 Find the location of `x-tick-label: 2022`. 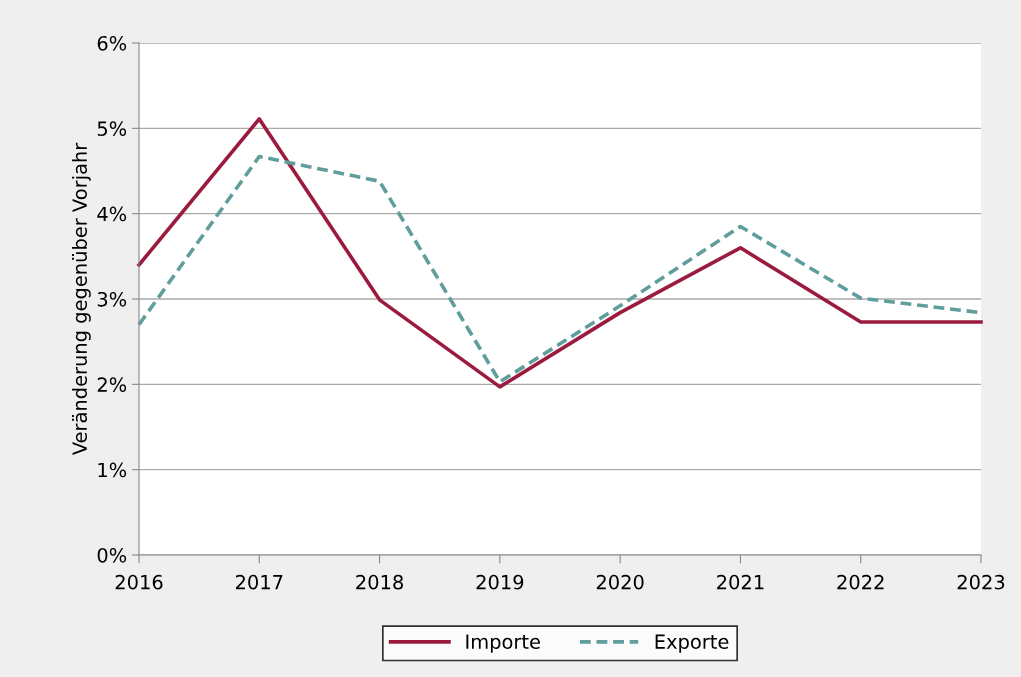

x-tick-label: 2022 is located at coordinates (860, 582).